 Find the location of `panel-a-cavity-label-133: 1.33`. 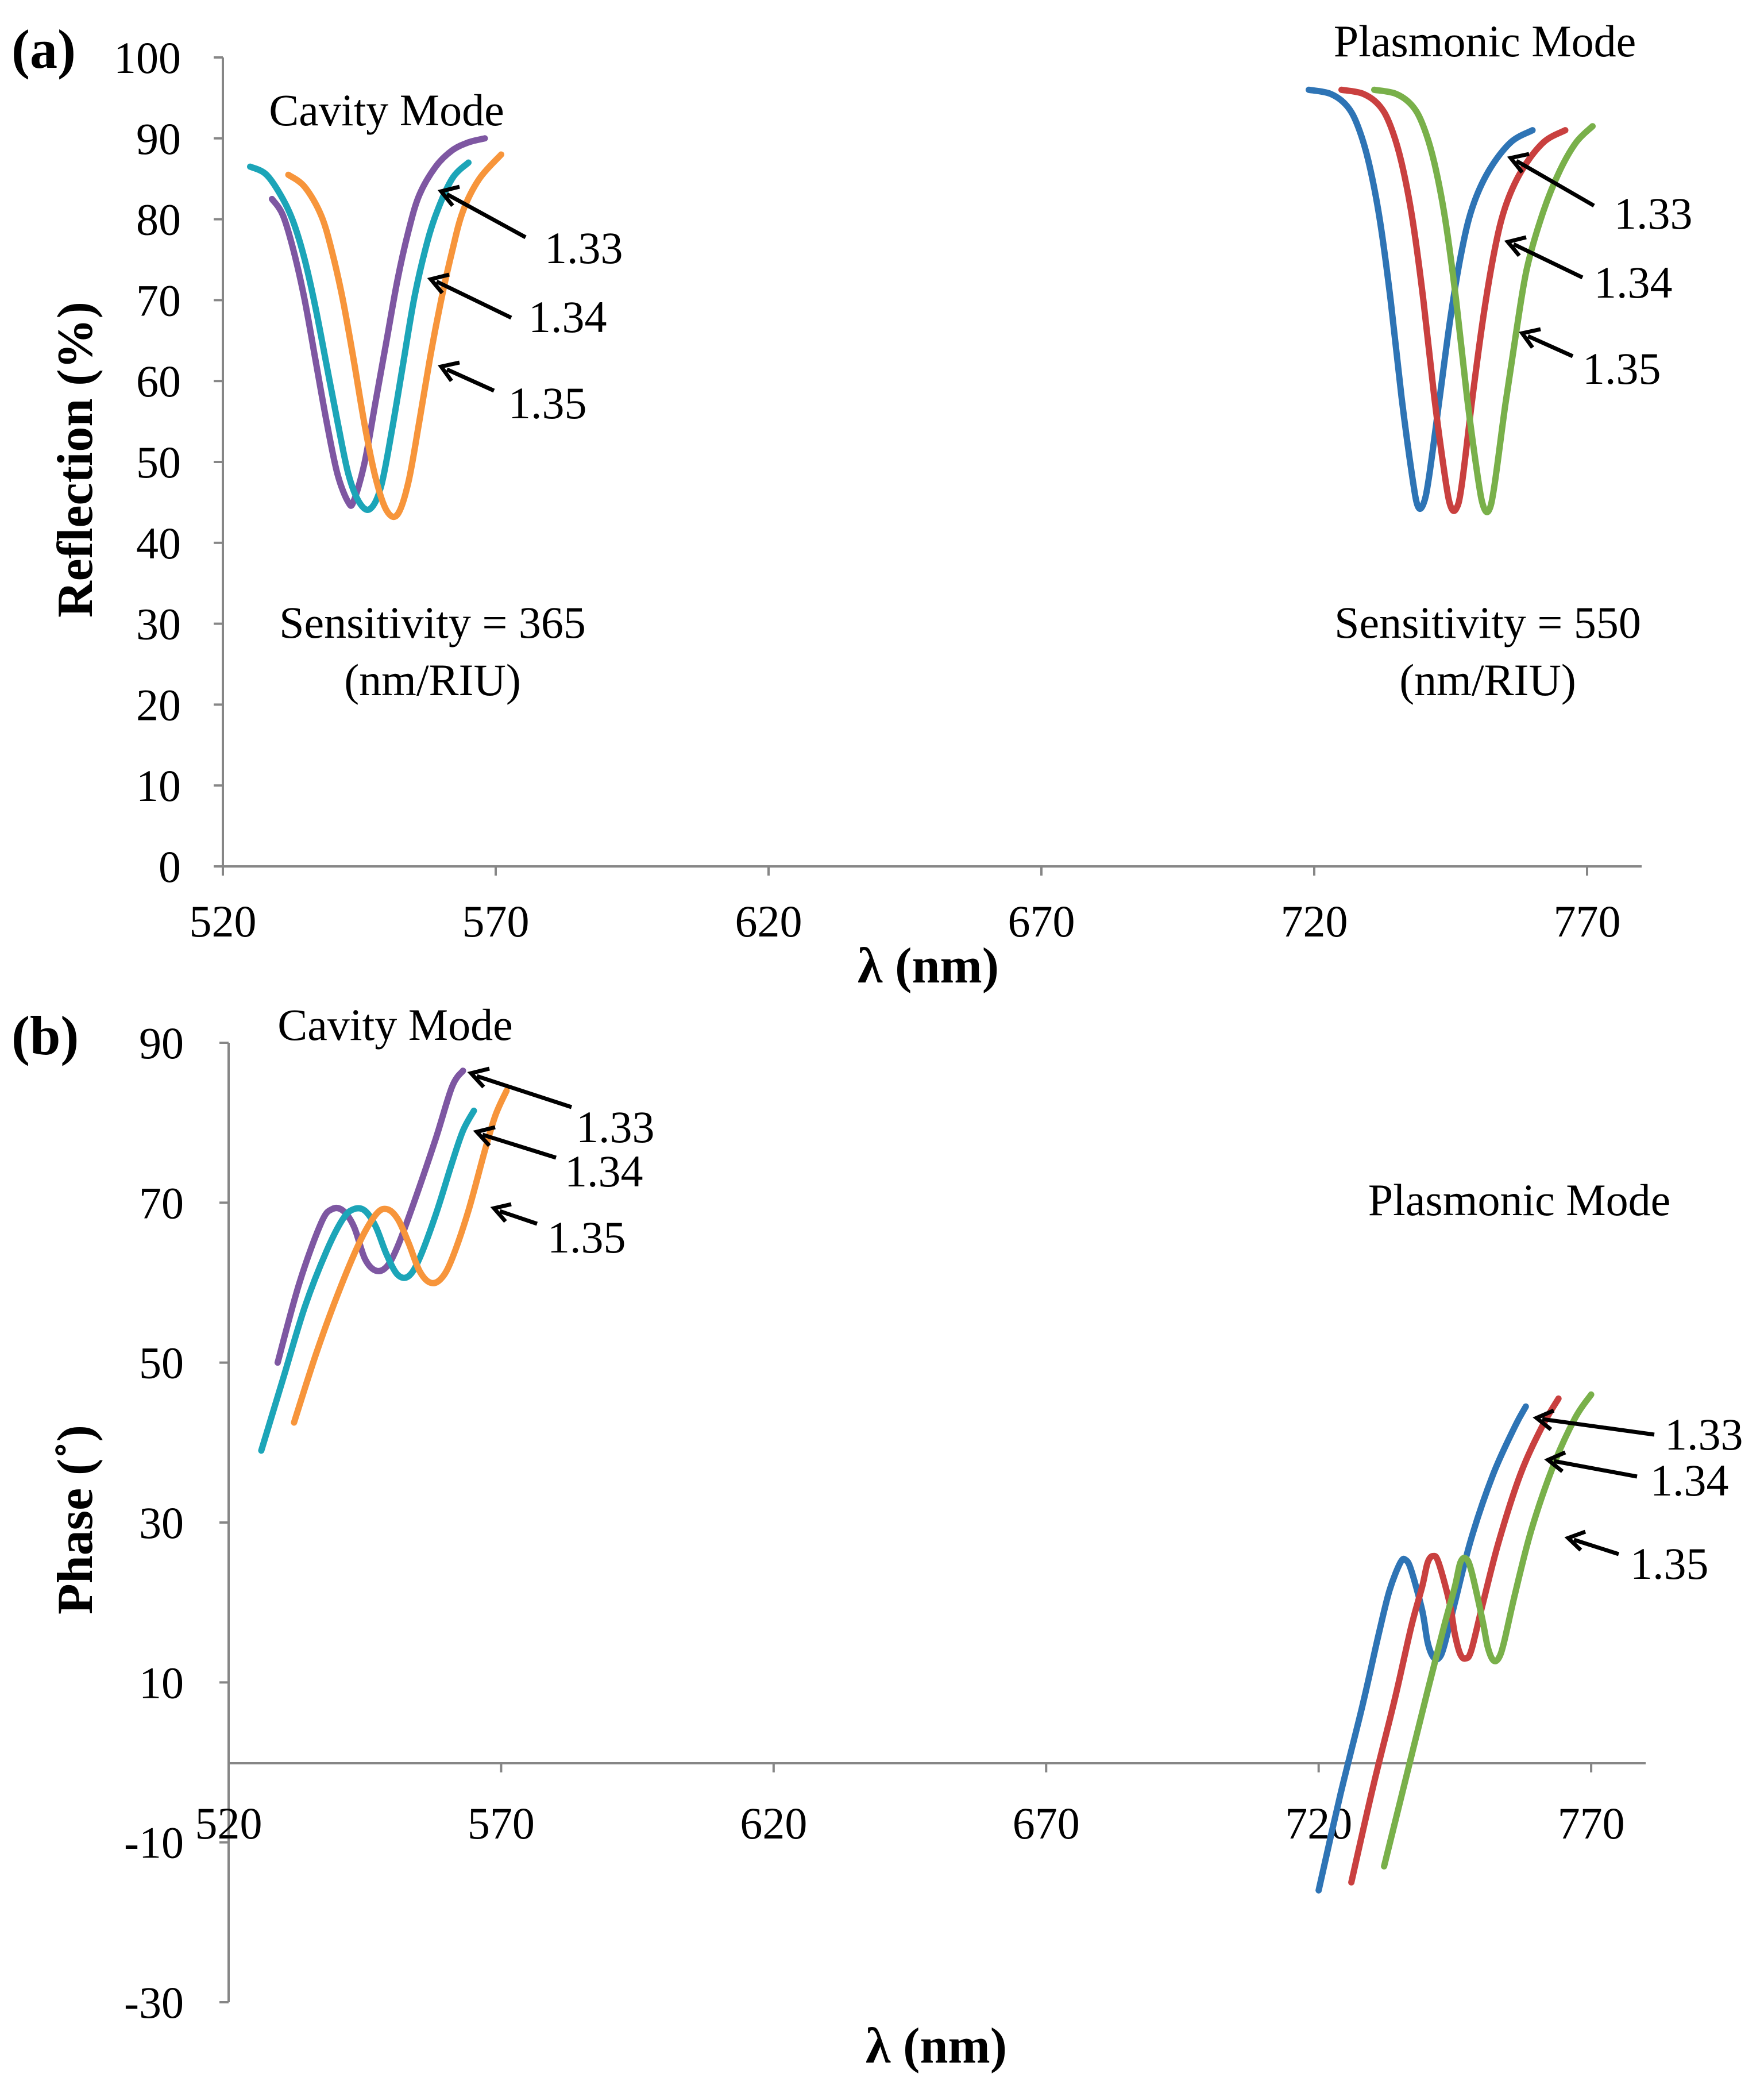

panel-a-cavity-label-133: 1.33 is located at coordinates (584, 248).